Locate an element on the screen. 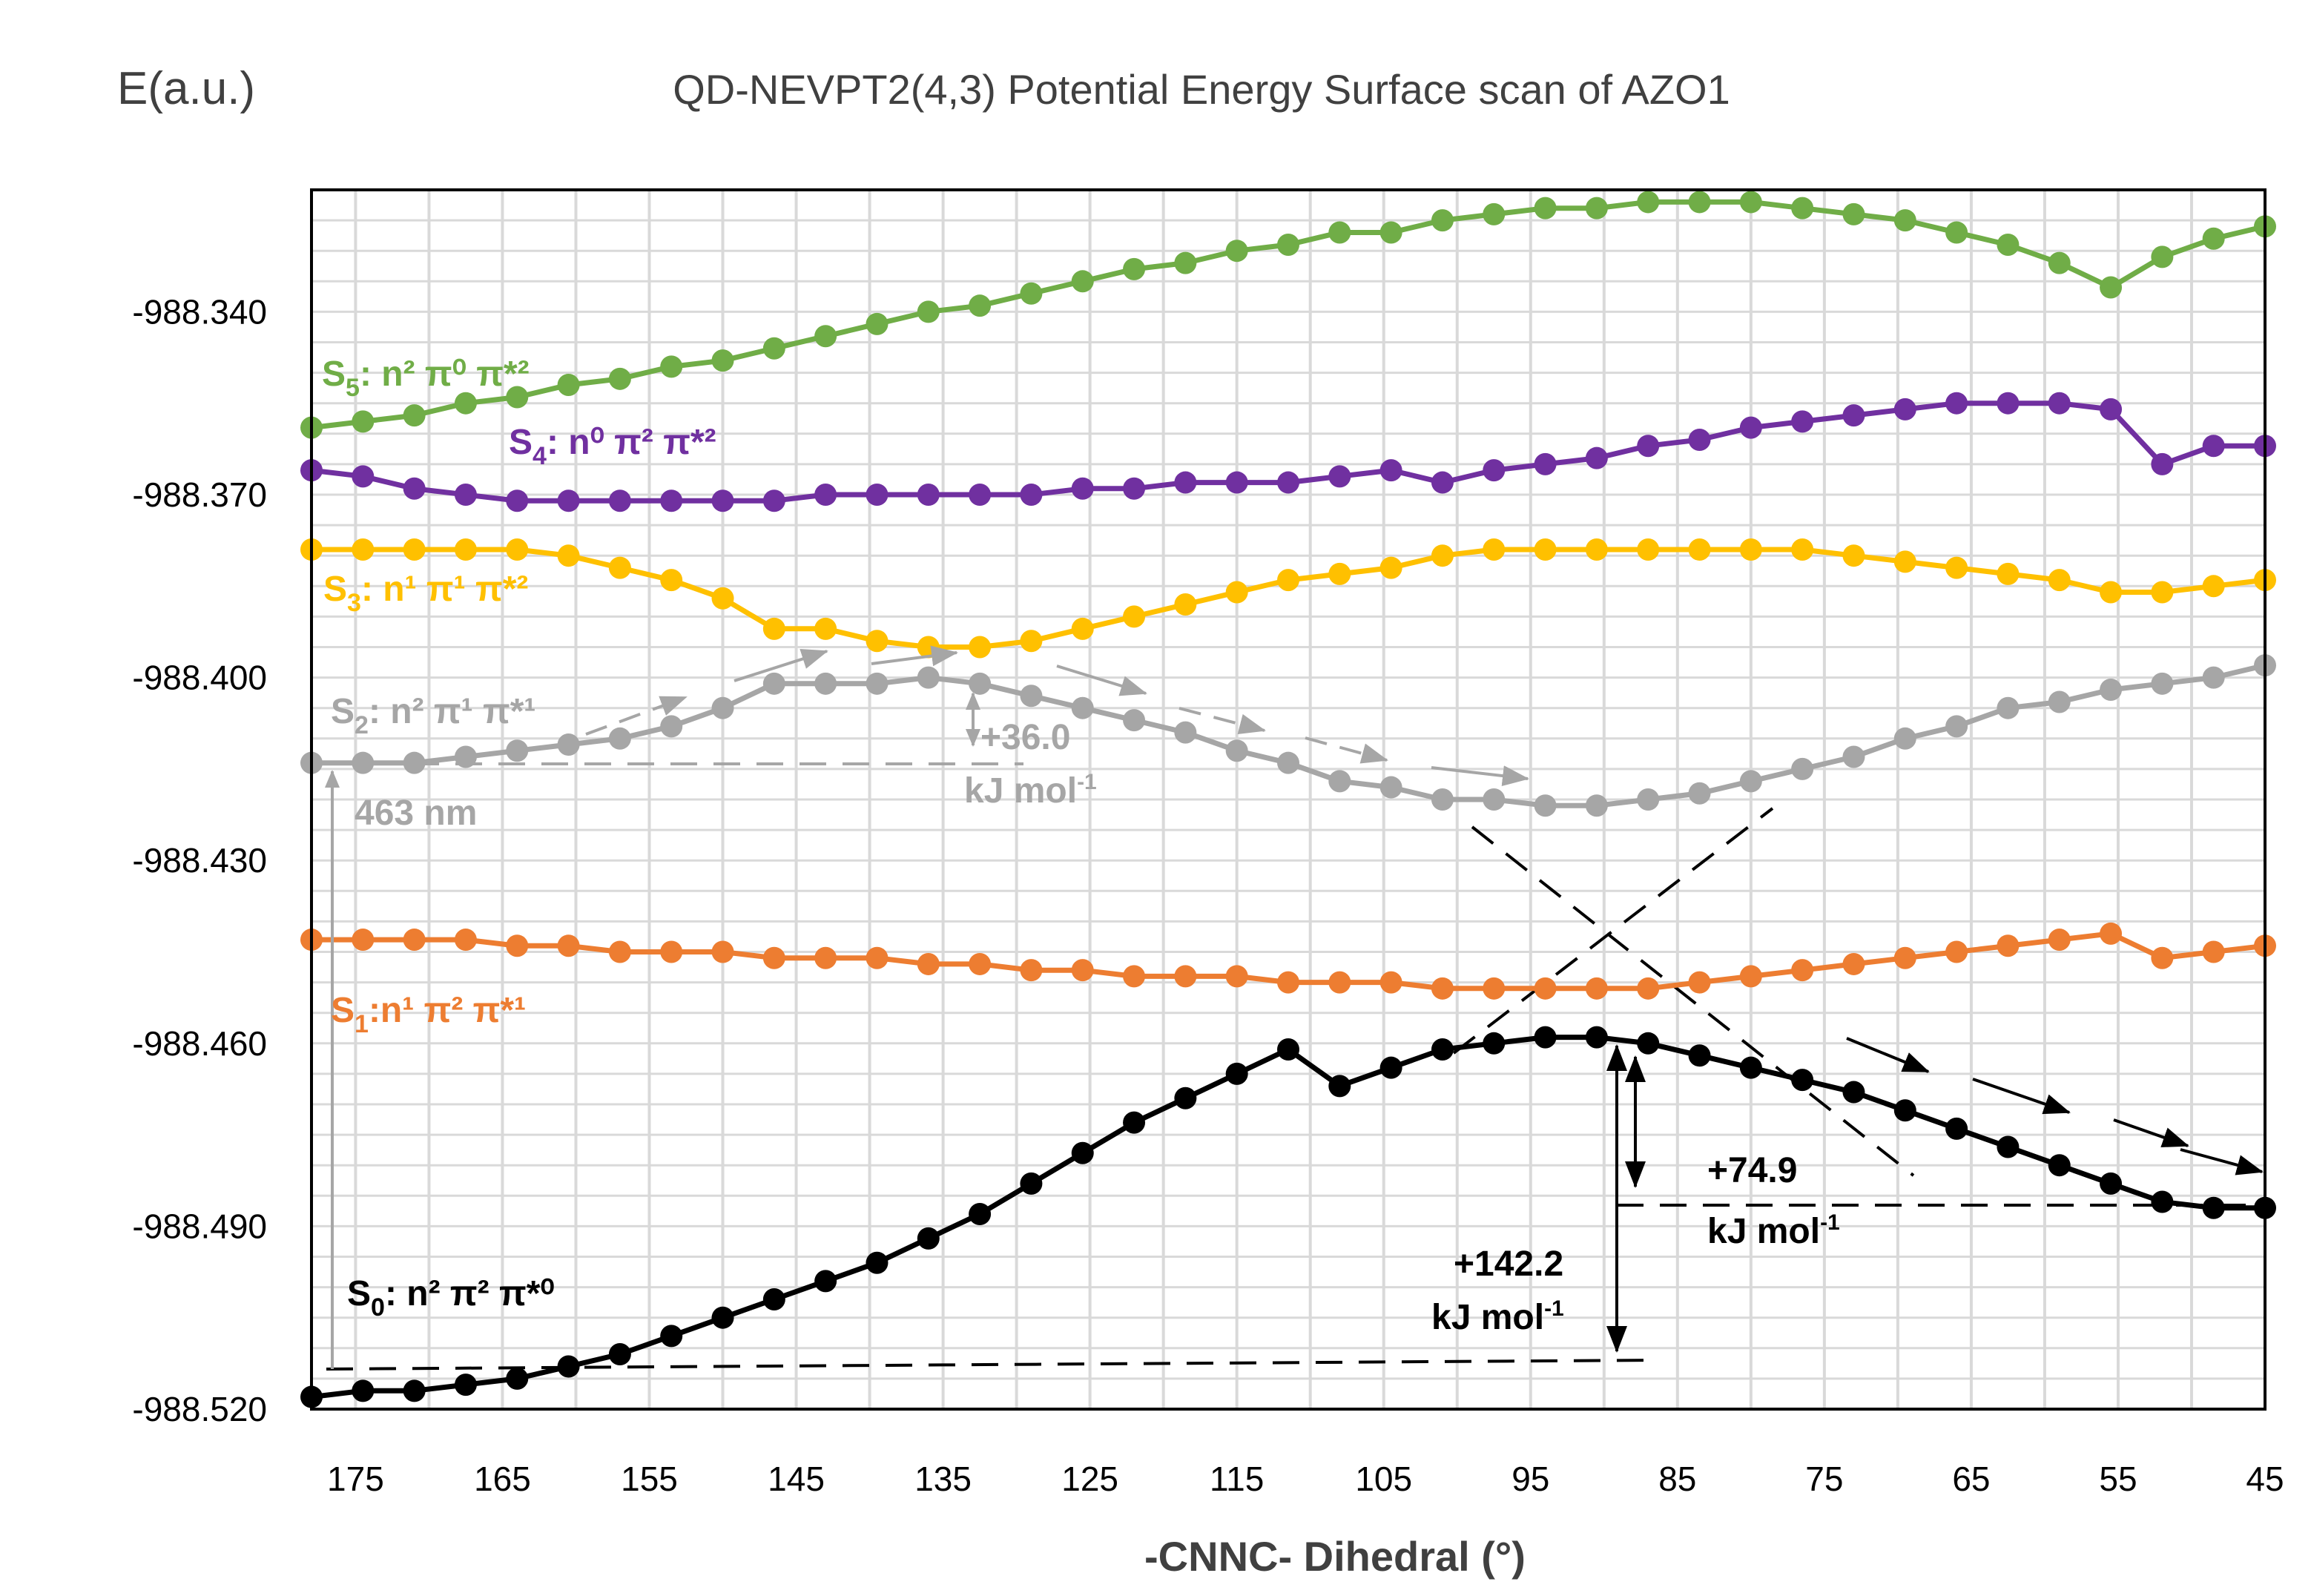  label-s1: S1:n¹ π² π*¹ is located at coordinates (428, 1014).